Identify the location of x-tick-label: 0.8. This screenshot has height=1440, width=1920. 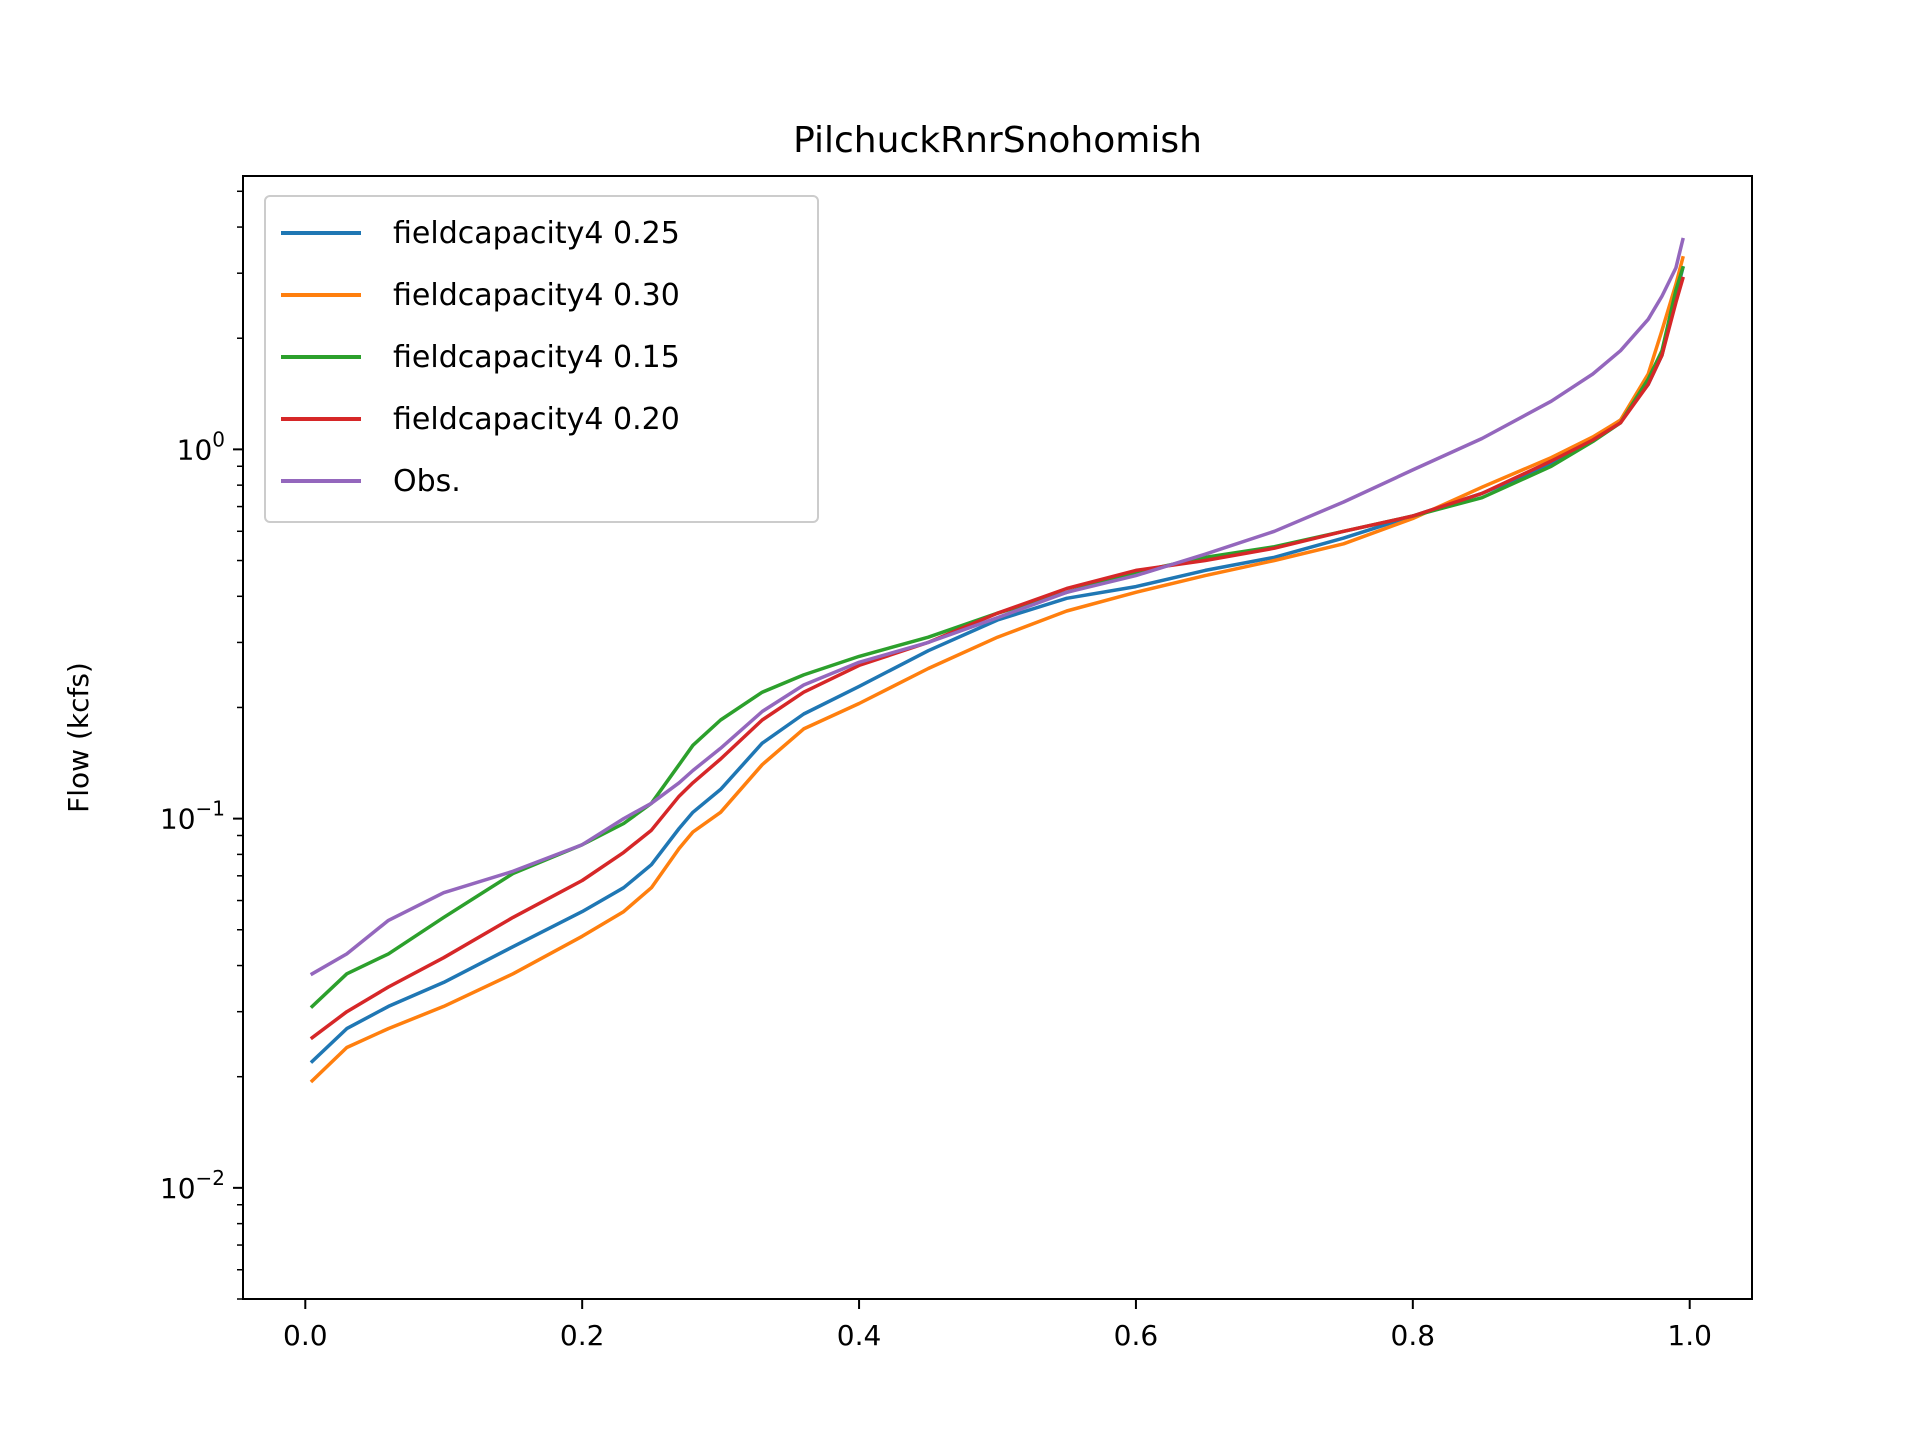
(1413, 1335).